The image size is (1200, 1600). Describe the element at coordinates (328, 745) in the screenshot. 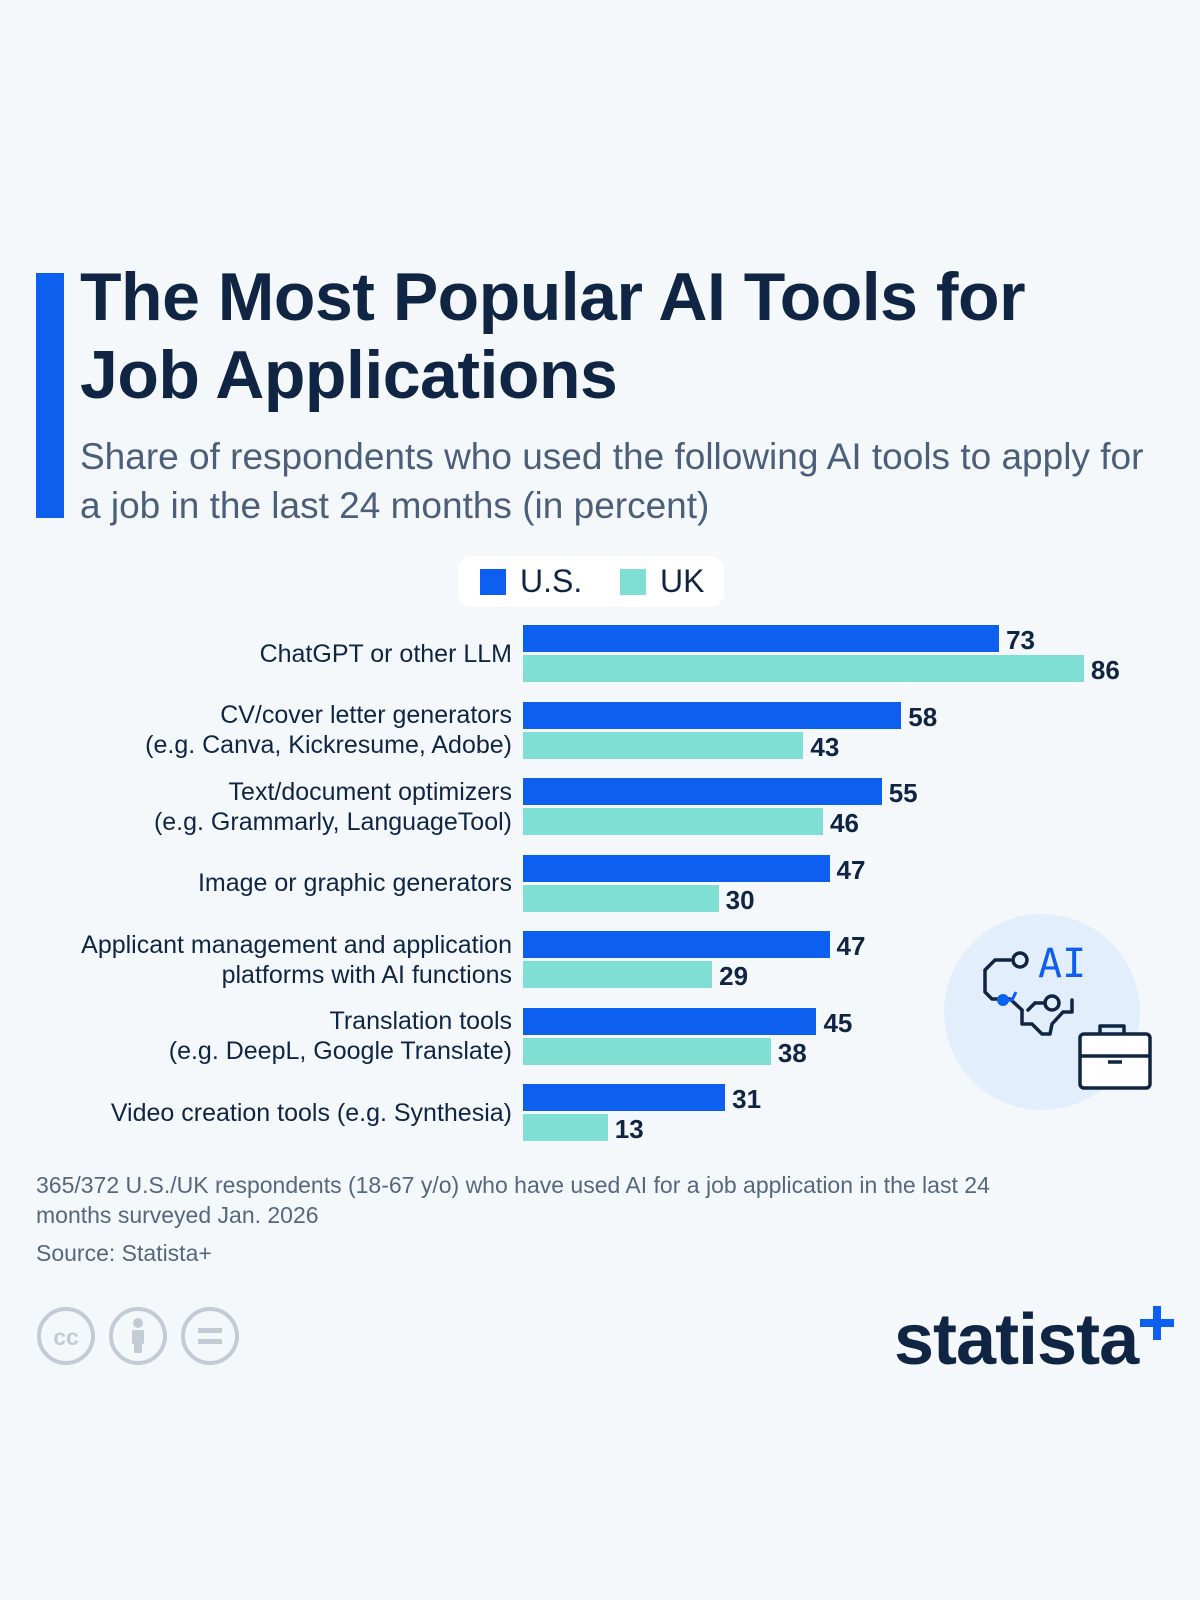

I see `category-label-line: (e.g. Canva, Kickresume, Adobe)` at that location.